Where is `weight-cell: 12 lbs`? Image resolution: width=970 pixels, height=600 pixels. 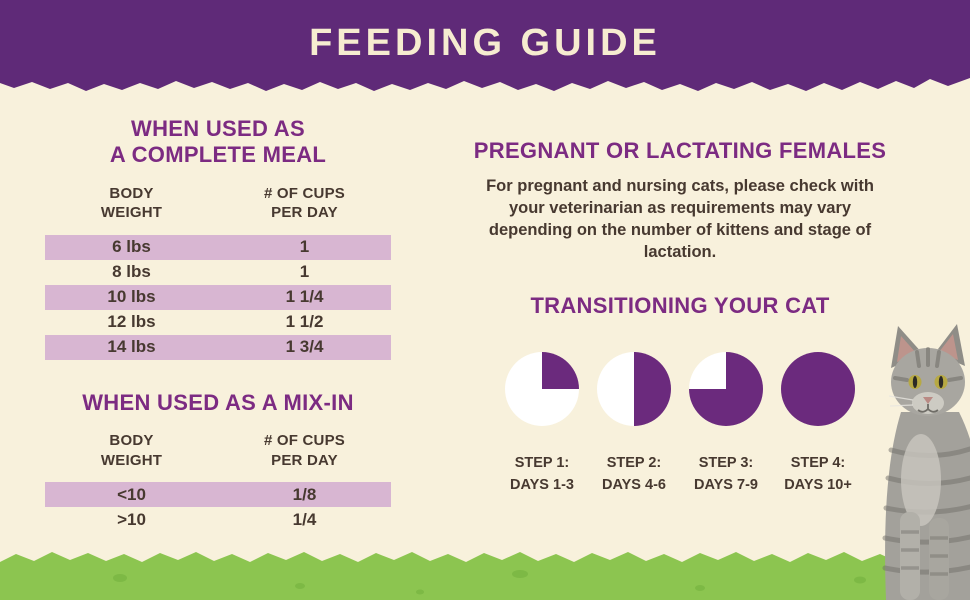 weight-cell: 12 lbs is located at coordinates (131, 322).